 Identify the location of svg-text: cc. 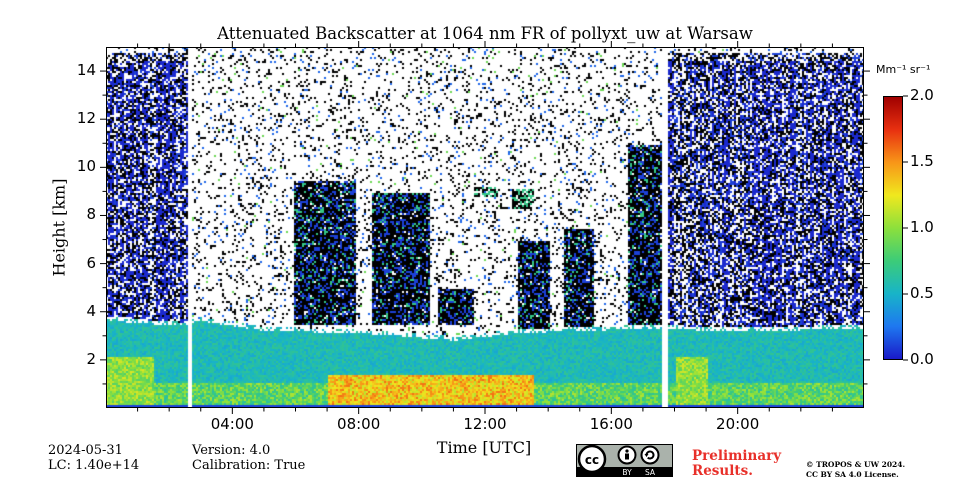
(592, 460).